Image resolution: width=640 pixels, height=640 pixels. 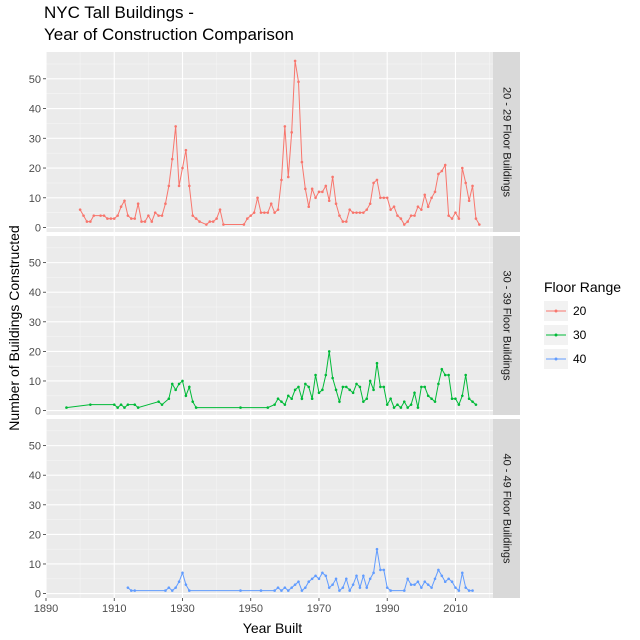 I want to click on y-tick-label: 30, so click(x=35, y=139).